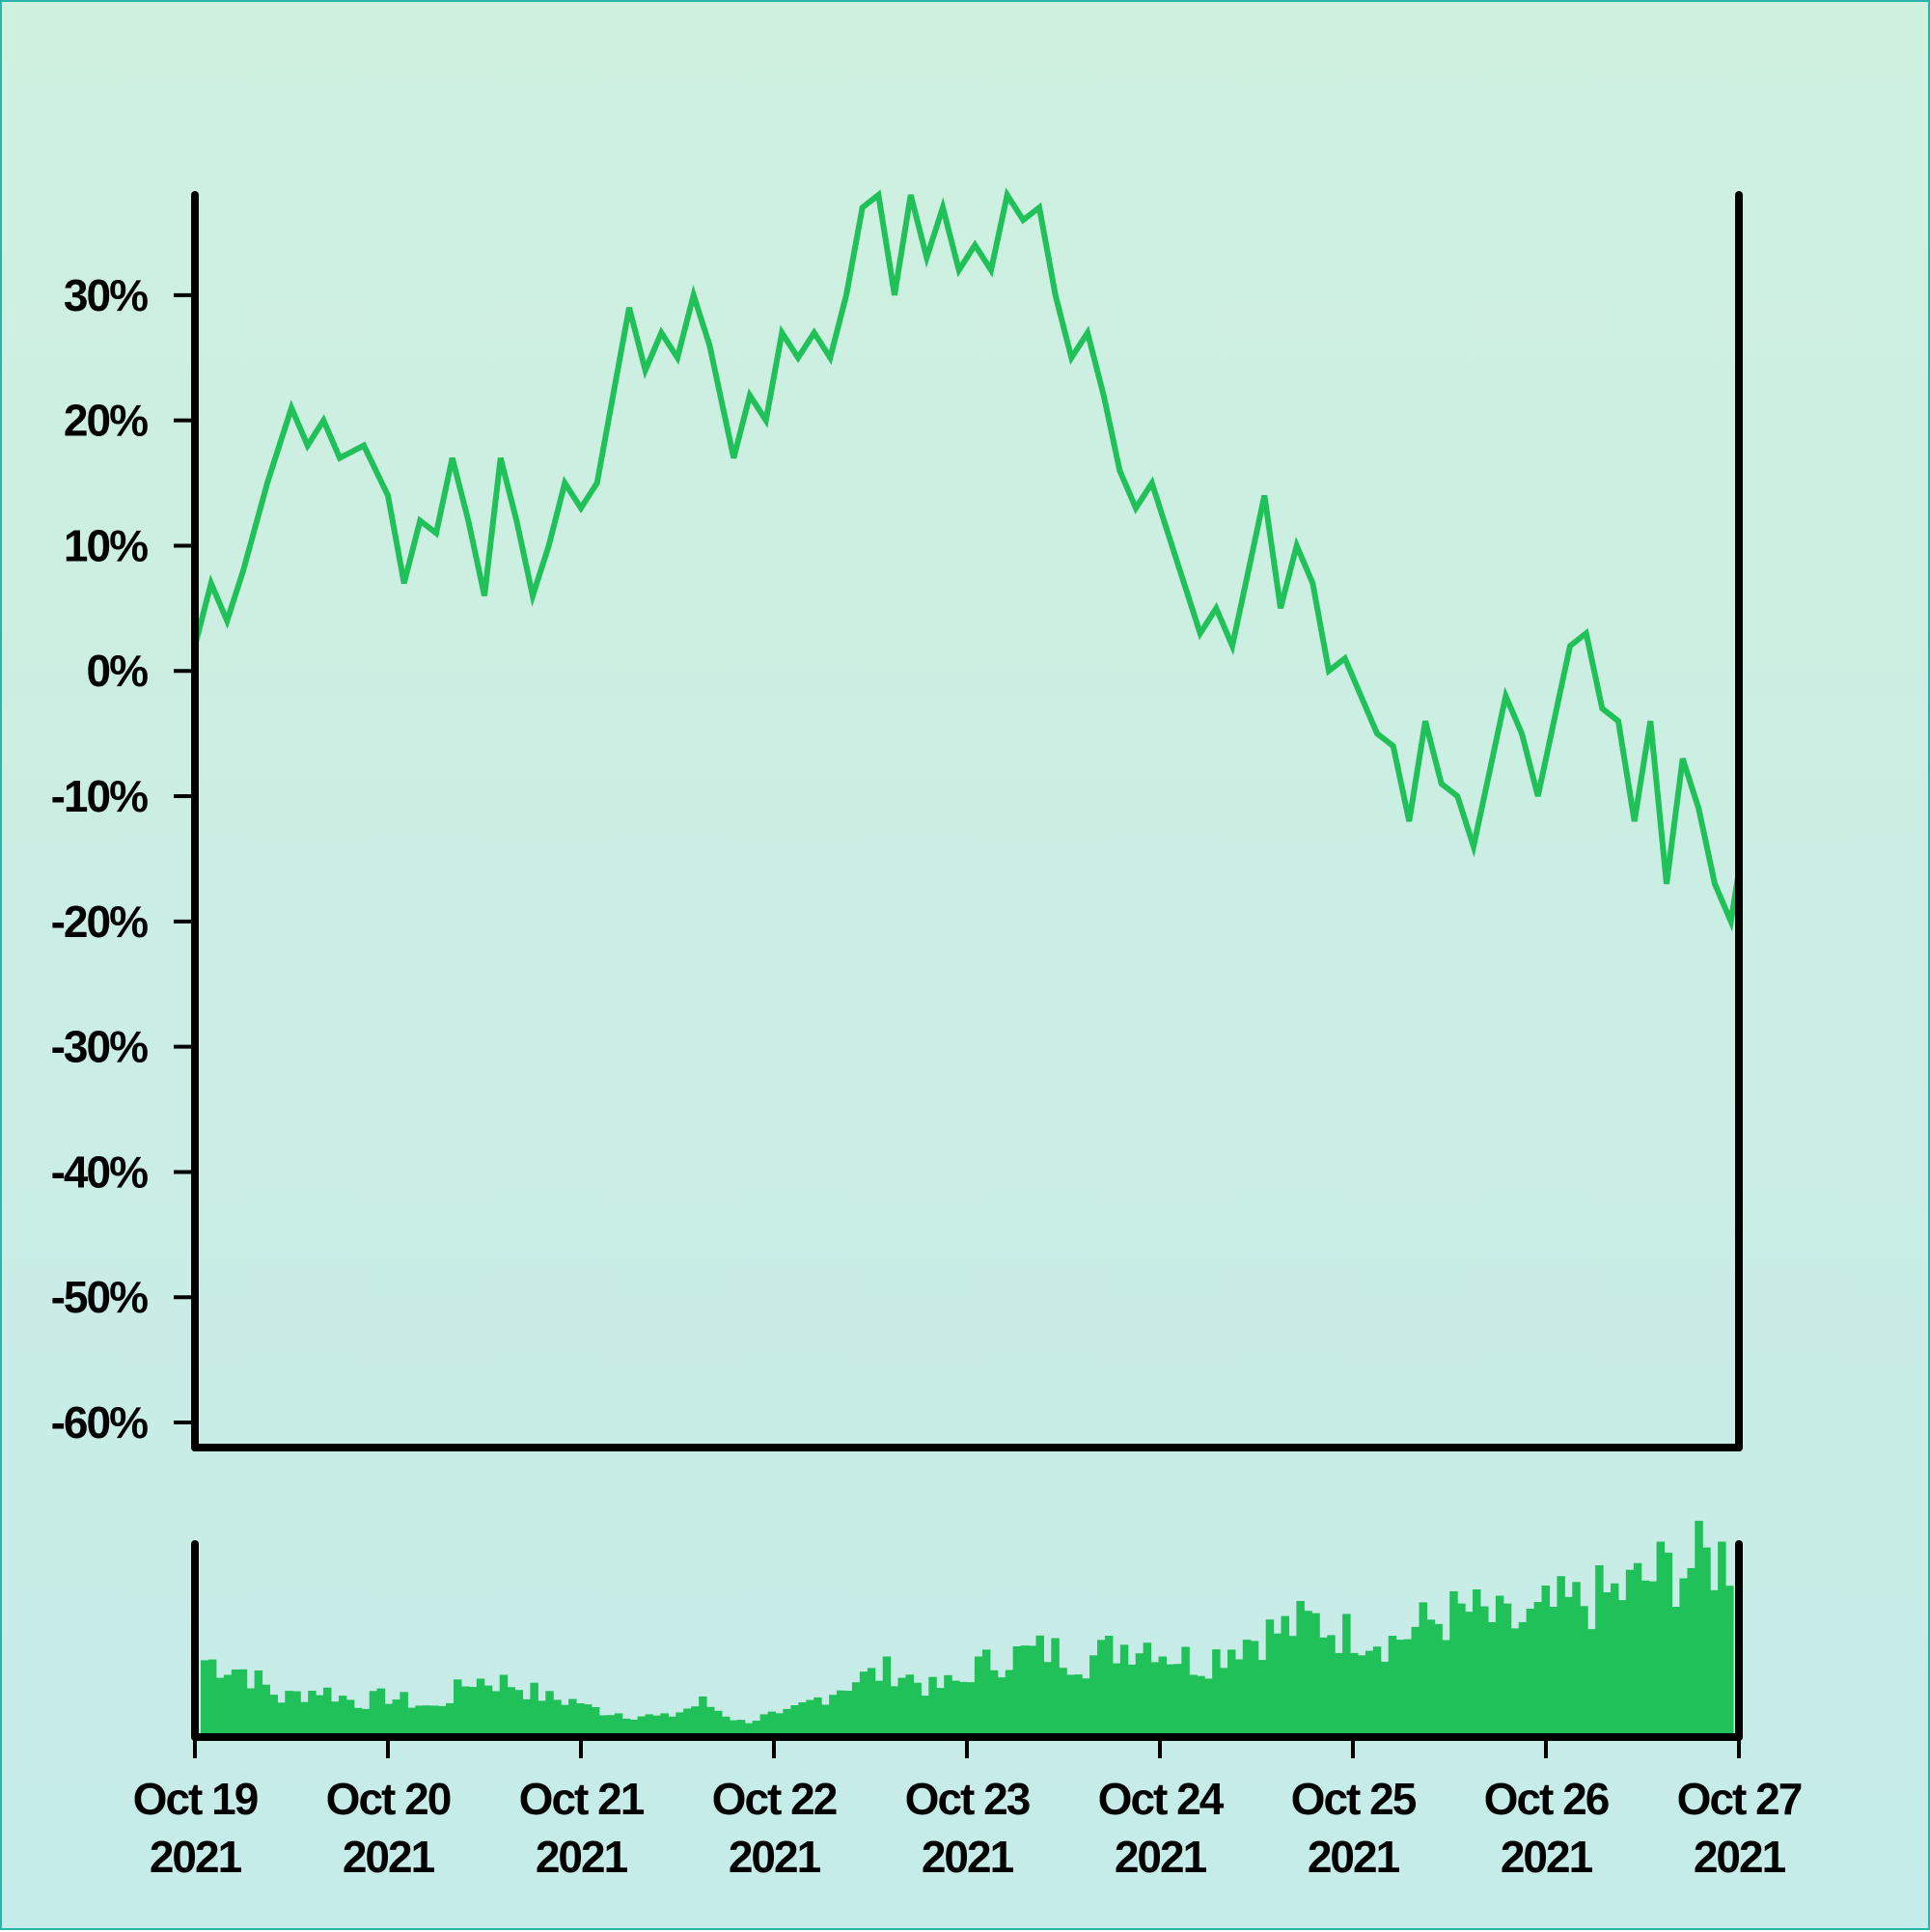 This screenshot has height=1932, width=1930. Describe the element at coordinates (106, 295) in the screenshot. I see `y-tick-label: 30%` at that location.